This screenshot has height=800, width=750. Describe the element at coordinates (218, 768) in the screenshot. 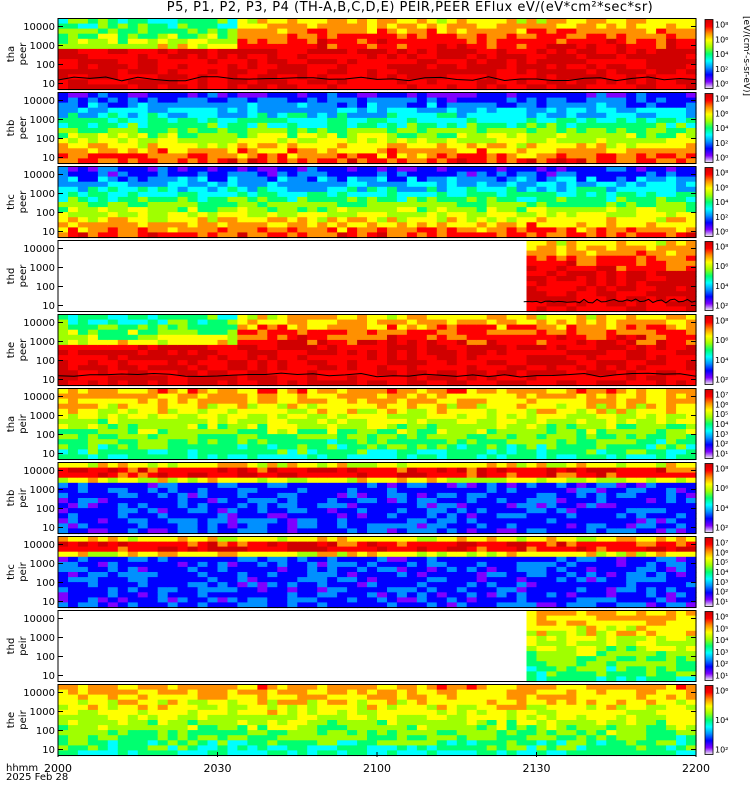

I see `x-tick-label: 2030` at that location.